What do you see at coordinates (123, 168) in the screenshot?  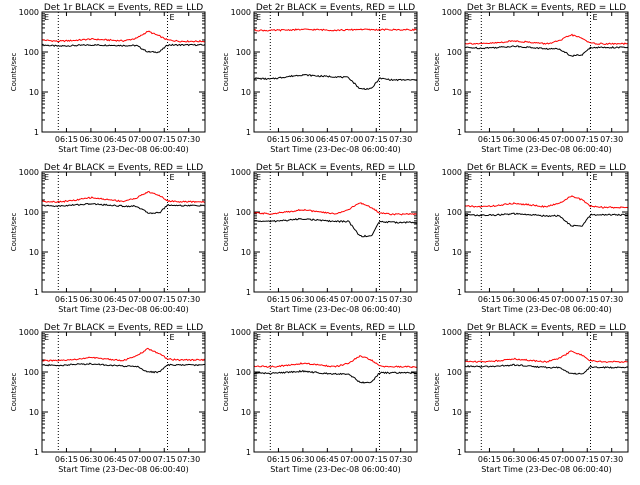 I see `panel-title: Det 4r BLACK = Events, RED = LLD` at bounding box center [123, 168].